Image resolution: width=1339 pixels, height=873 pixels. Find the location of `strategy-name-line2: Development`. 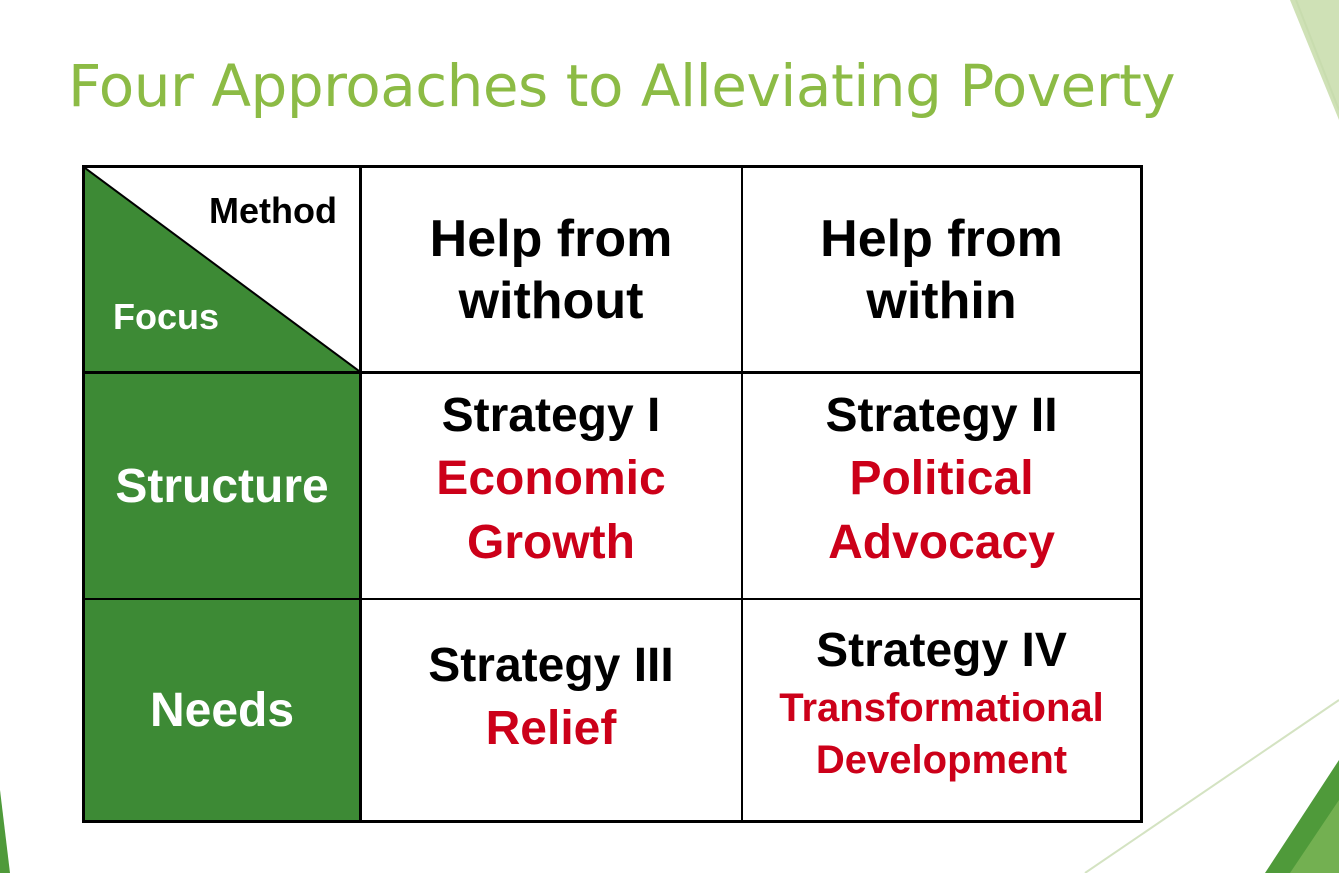

strategy-name-line2: Development is located at coordinates (941, 760).